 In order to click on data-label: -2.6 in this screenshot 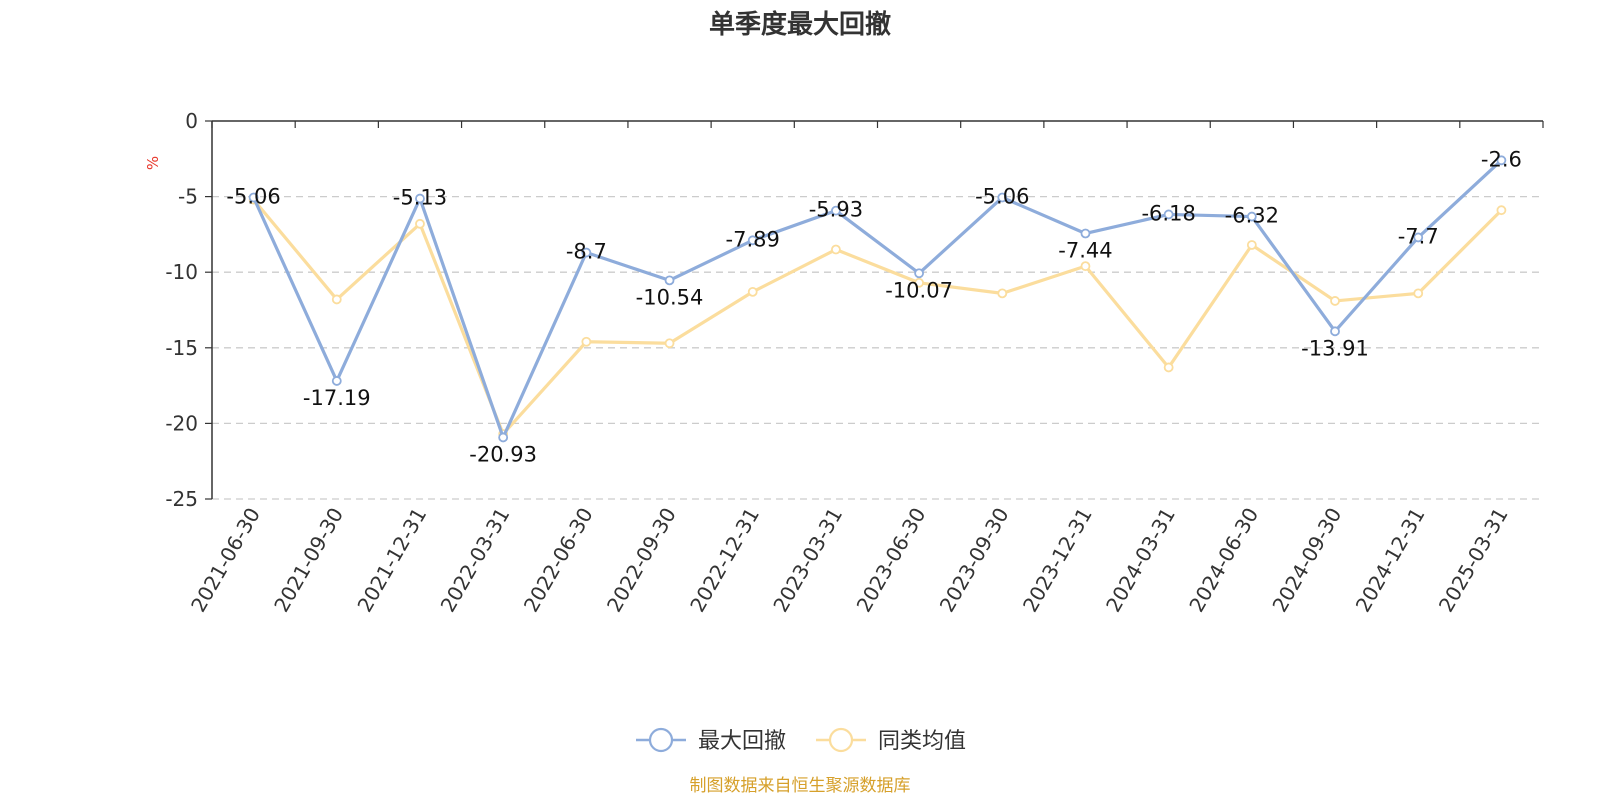, I will do `click(1501, 159)`.